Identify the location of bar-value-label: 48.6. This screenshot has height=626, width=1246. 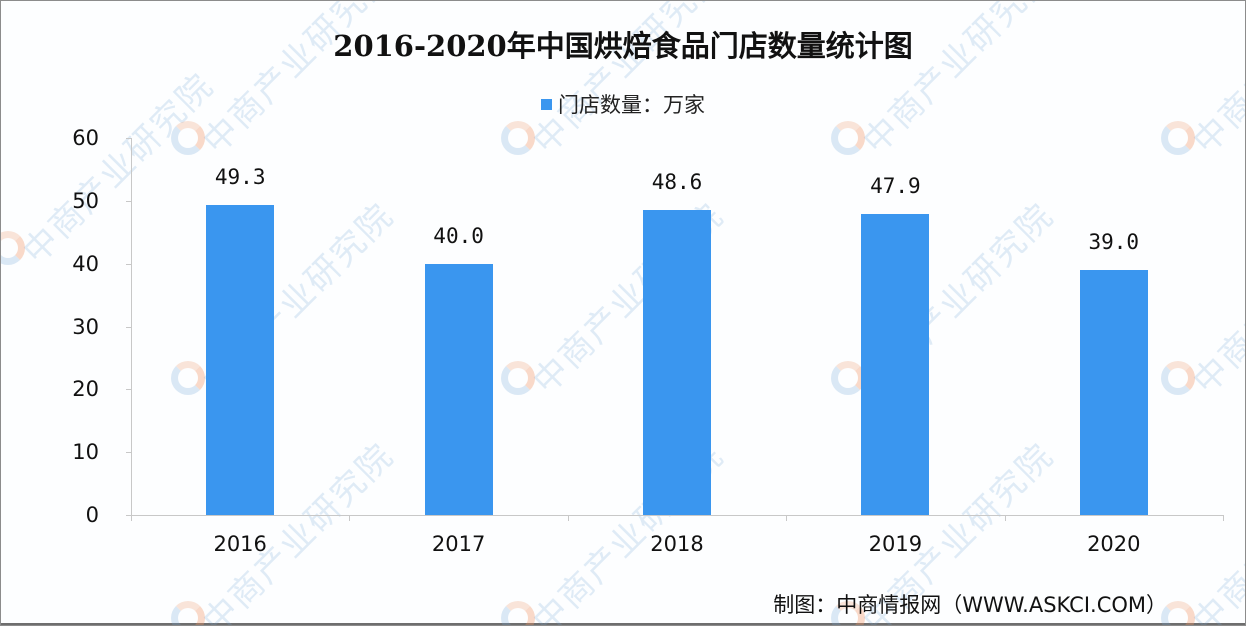
(677, 181).